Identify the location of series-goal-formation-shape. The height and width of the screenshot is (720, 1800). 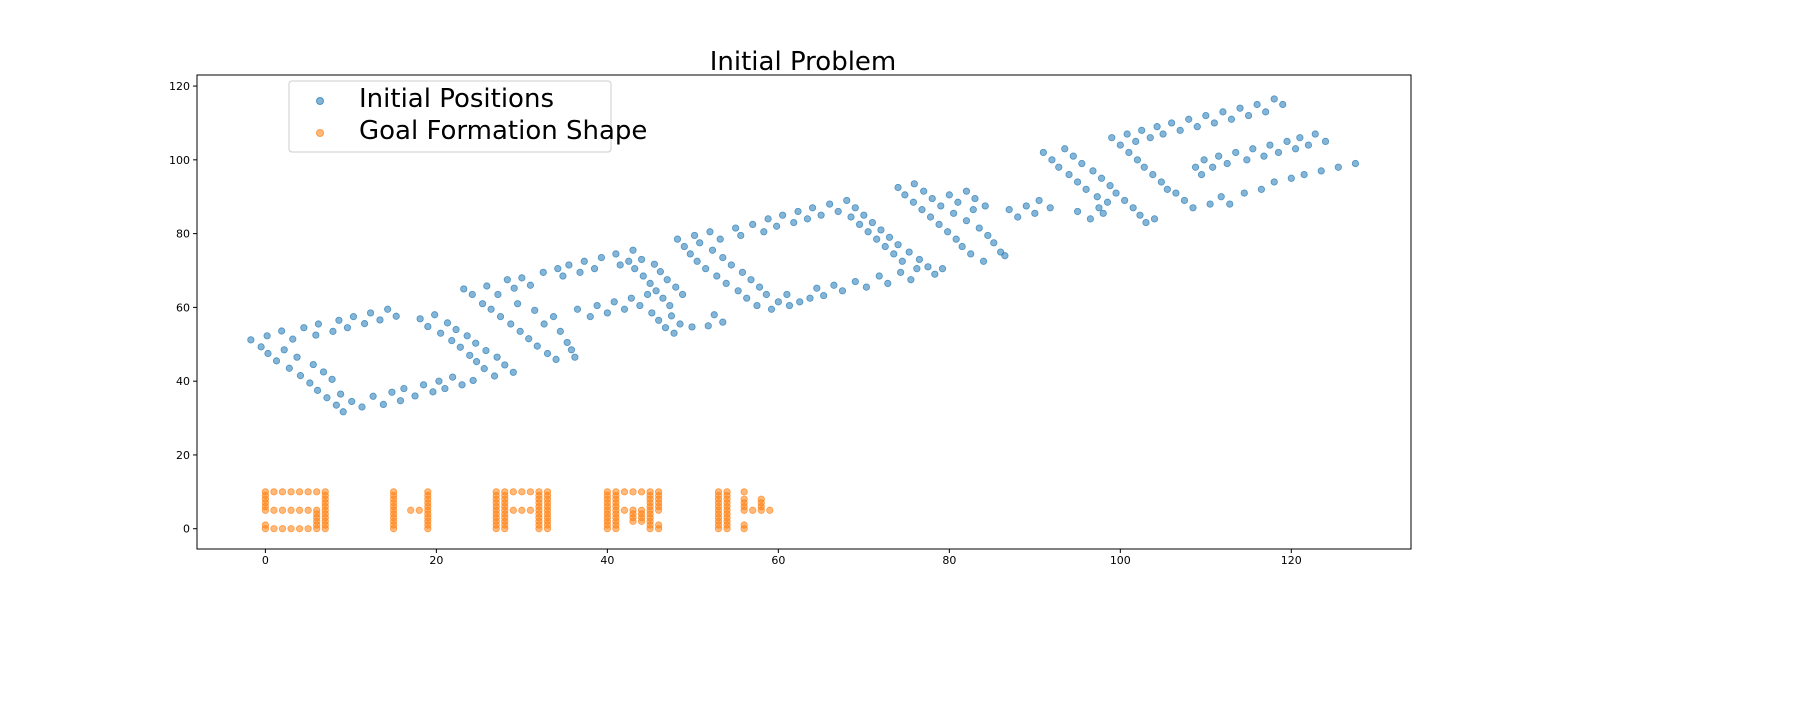
(517, 510).